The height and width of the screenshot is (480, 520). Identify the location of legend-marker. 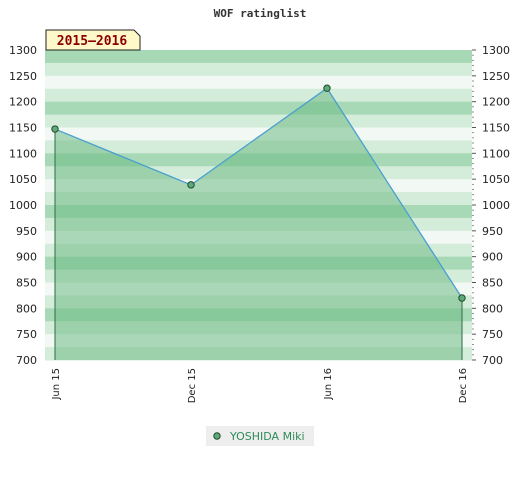
(217, 436).